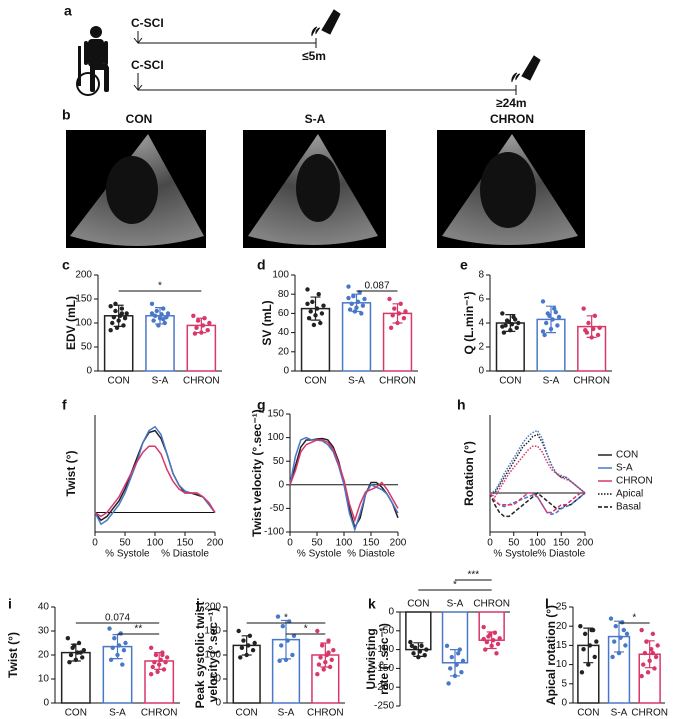  Describe the element at coordinates (491, 604) in the screenshot. I see `x-tick-label: CHRON` at that location.